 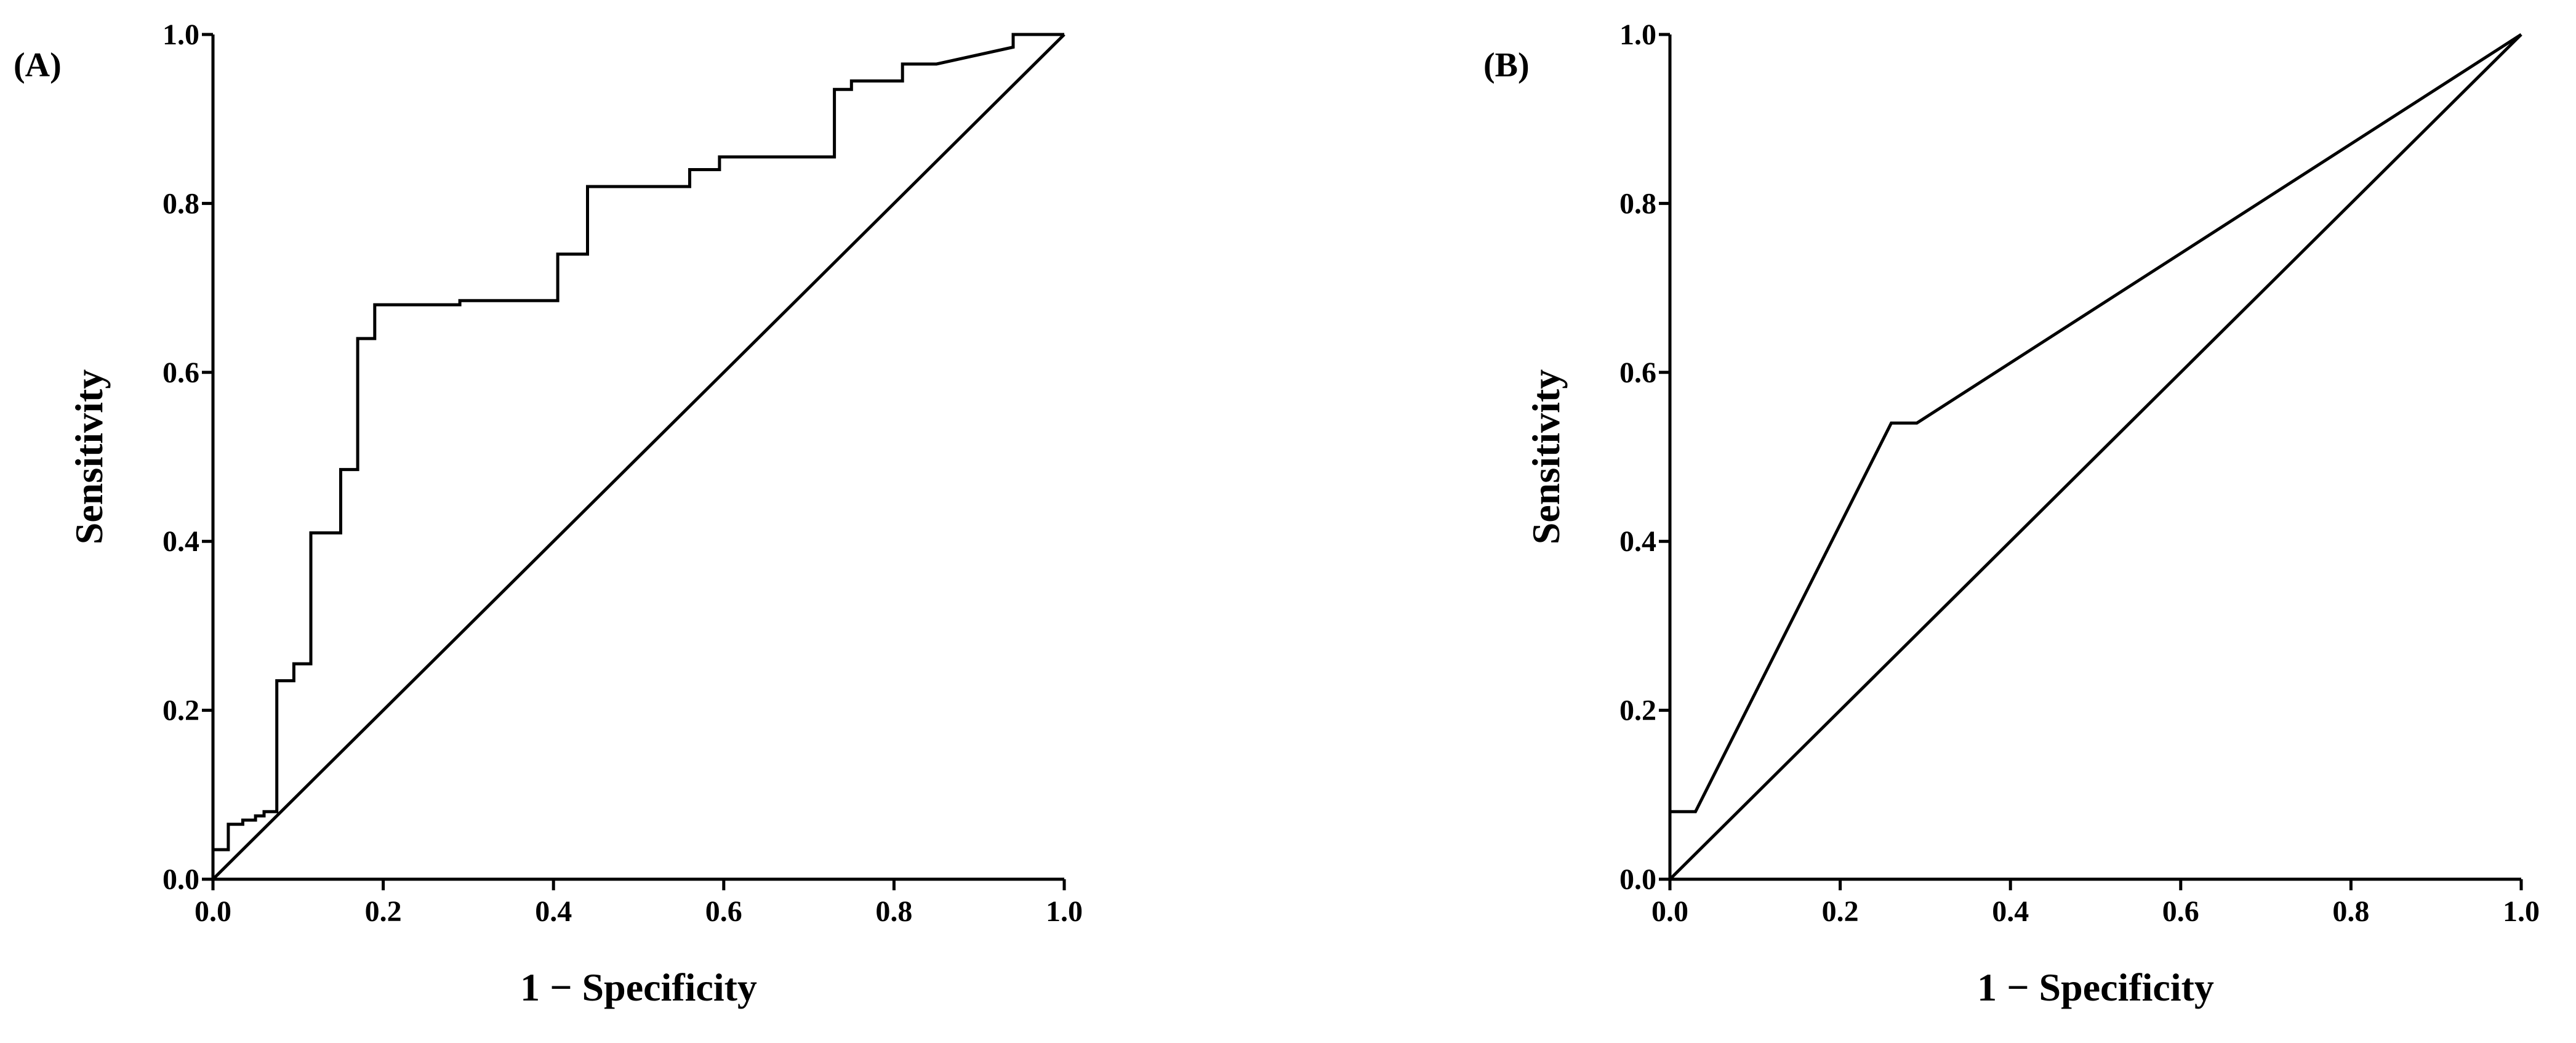 I want to click on panel-label: (B), so click(x=1506, y=65).